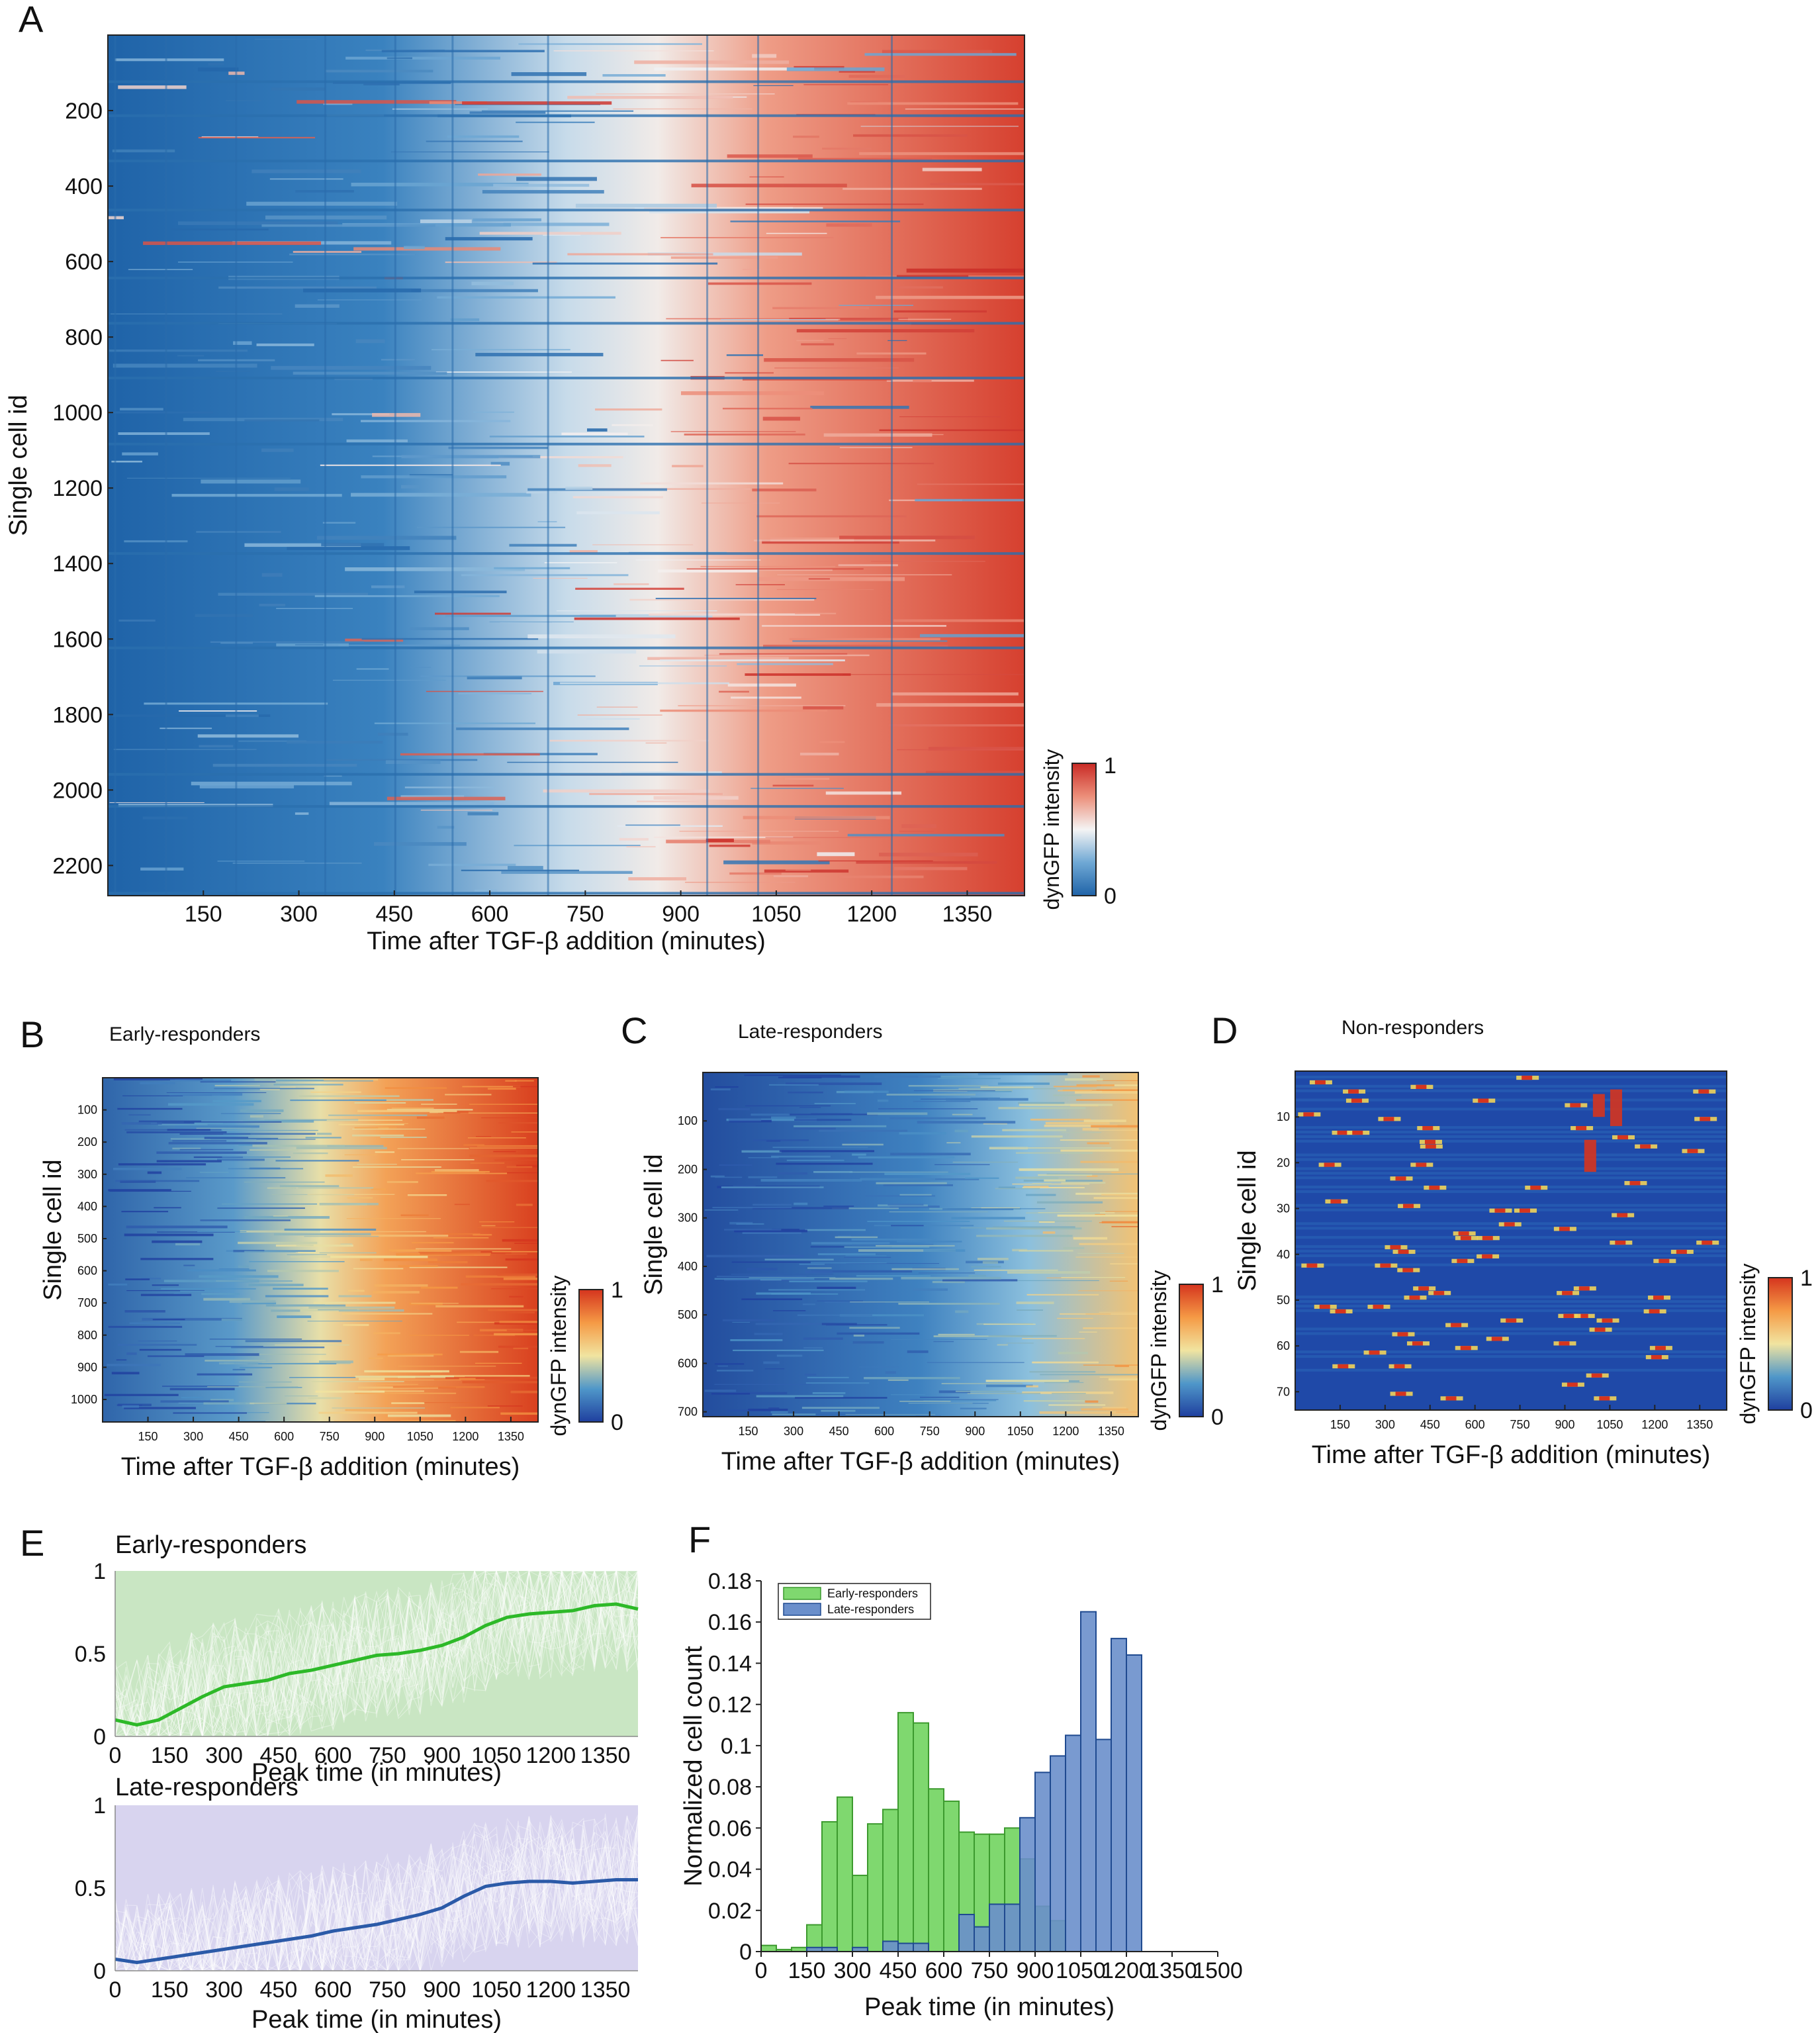 The height and width of the screenshot is (2033, 1820). Describe the element at coordinates (77, 865) in the screenshot. I see `panel-a-ytick-label: 2200` at that location.